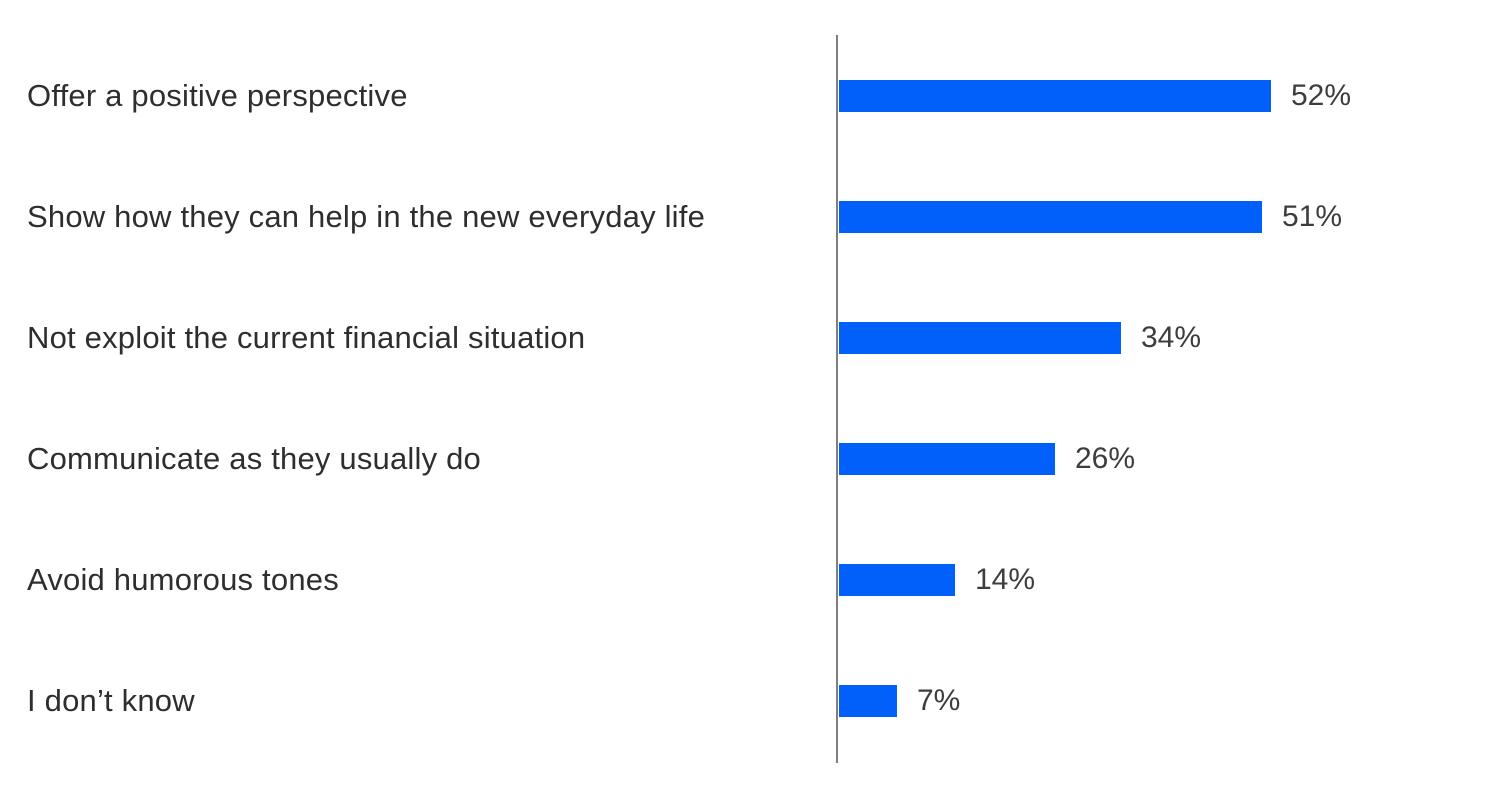 This screenshot has height=800, width=1500. I want to click on value-label: 34%, so click(1171, 337).